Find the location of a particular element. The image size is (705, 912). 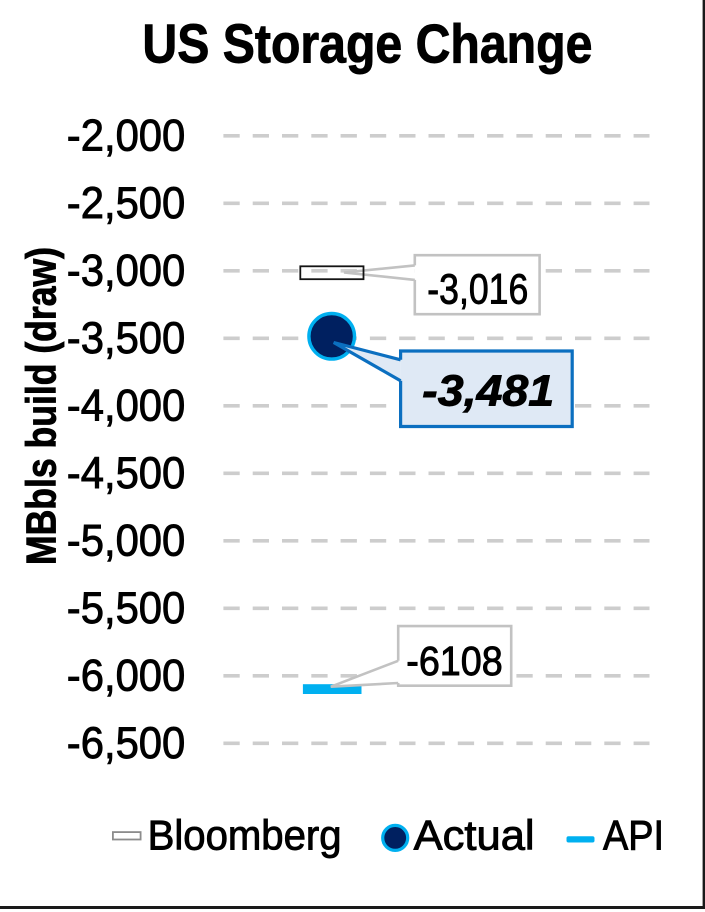

svg-text: -3,016 is located at coordinates (477, 289).